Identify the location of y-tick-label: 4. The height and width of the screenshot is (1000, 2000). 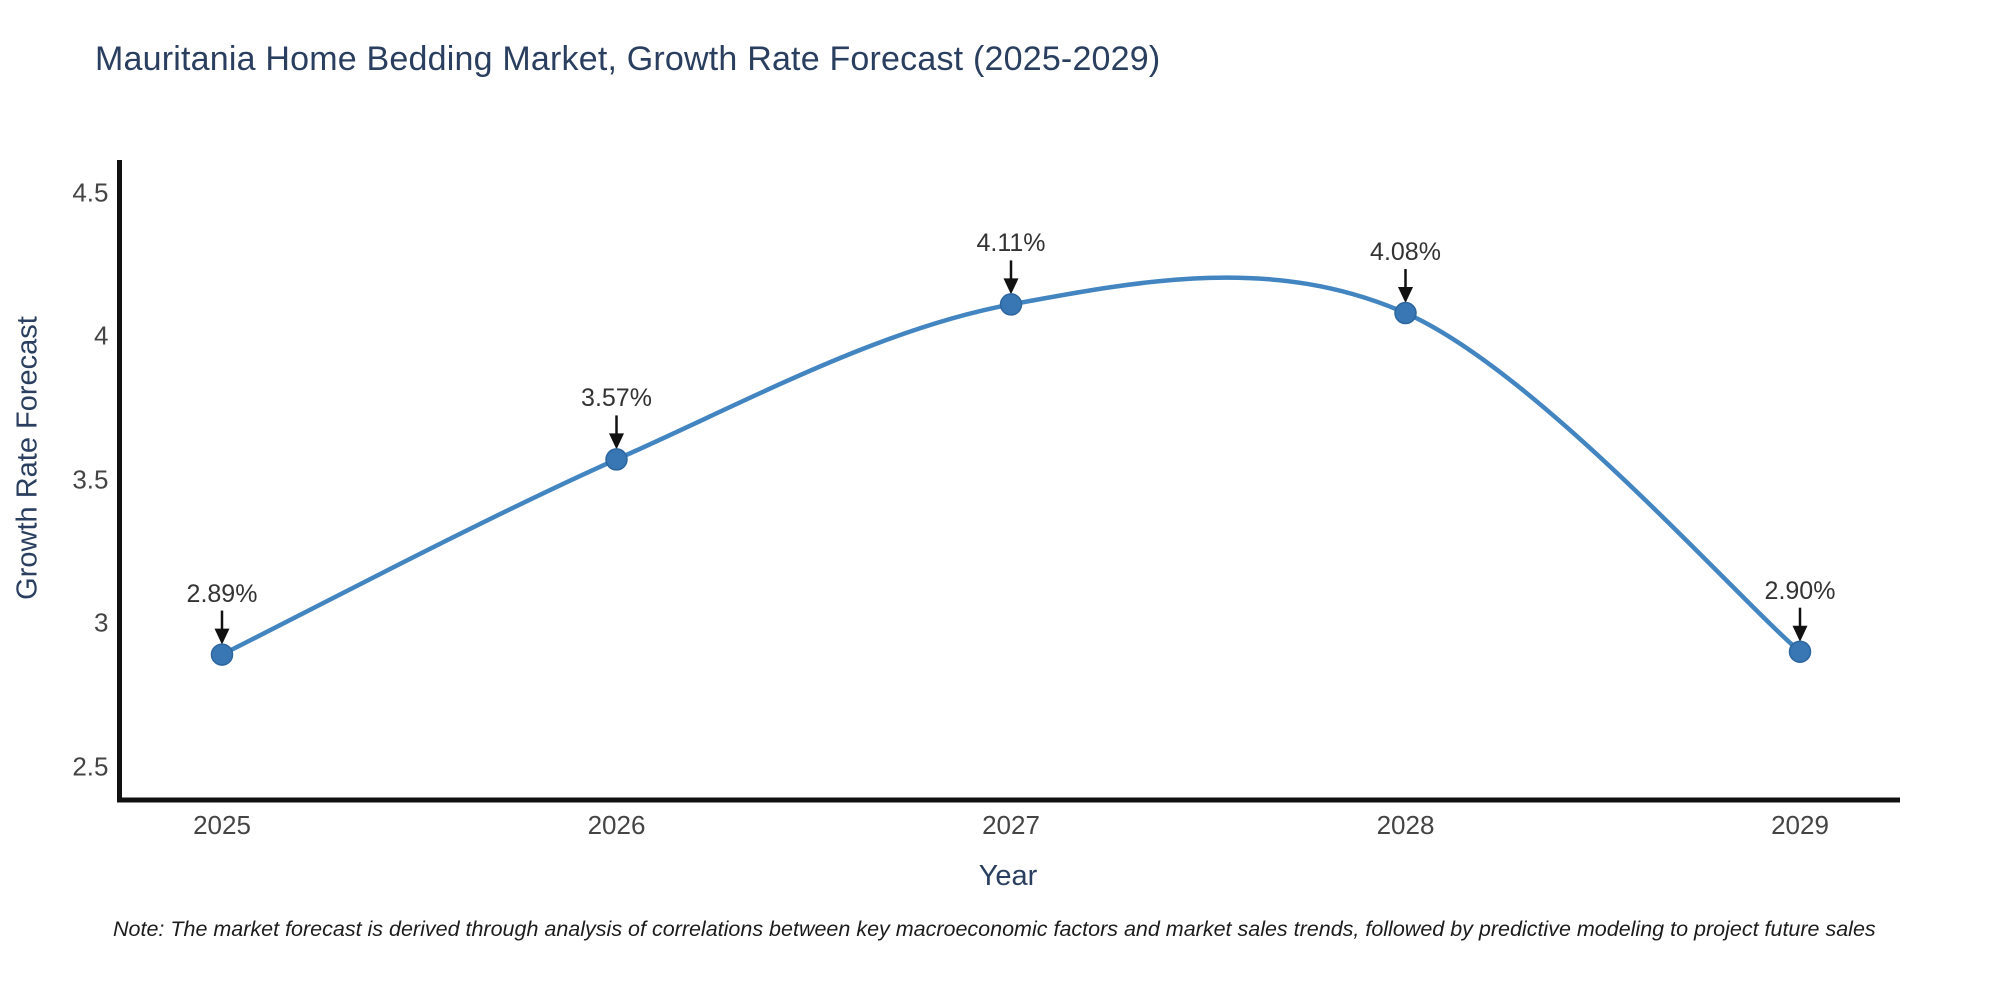
(101, 335).